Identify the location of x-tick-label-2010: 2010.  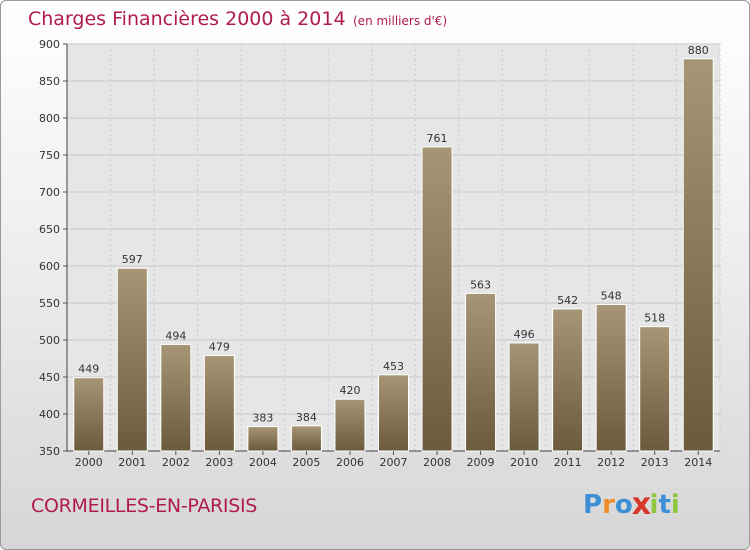
(524, 462).